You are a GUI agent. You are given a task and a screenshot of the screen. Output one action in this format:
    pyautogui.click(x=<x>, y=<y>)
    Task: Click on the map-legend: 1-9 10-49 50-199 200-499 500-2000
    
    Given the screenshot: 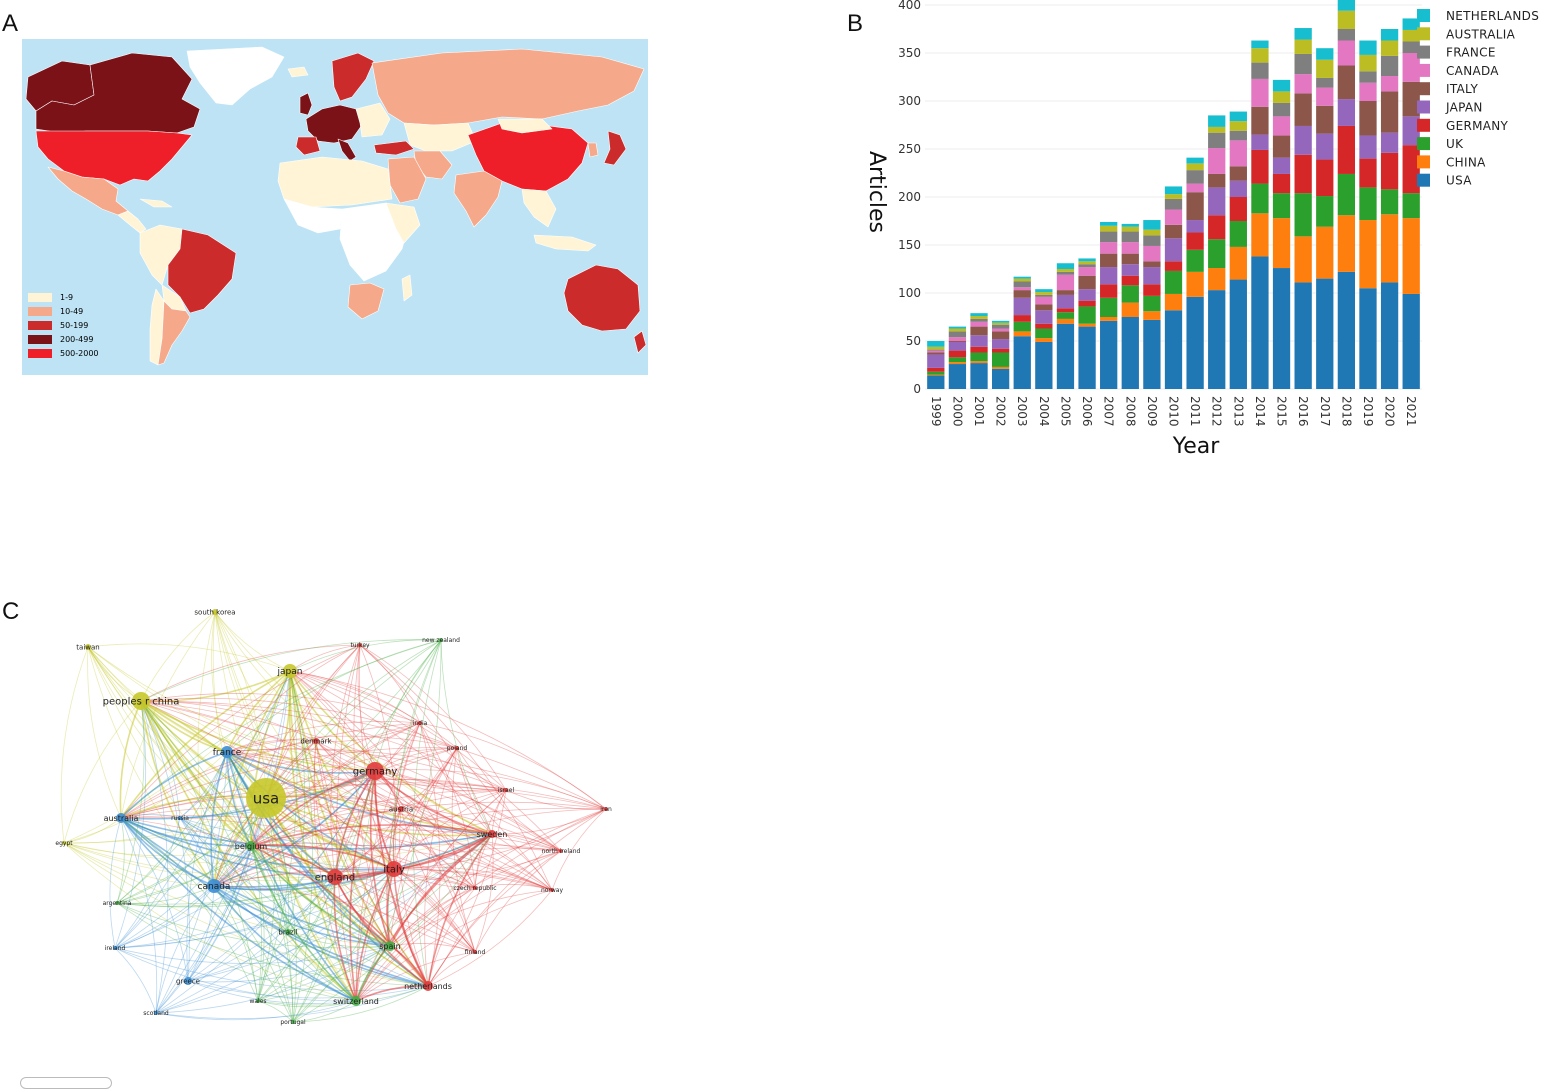 What is the action you would take?
    pyautogui.click(x=63, y=325)
    